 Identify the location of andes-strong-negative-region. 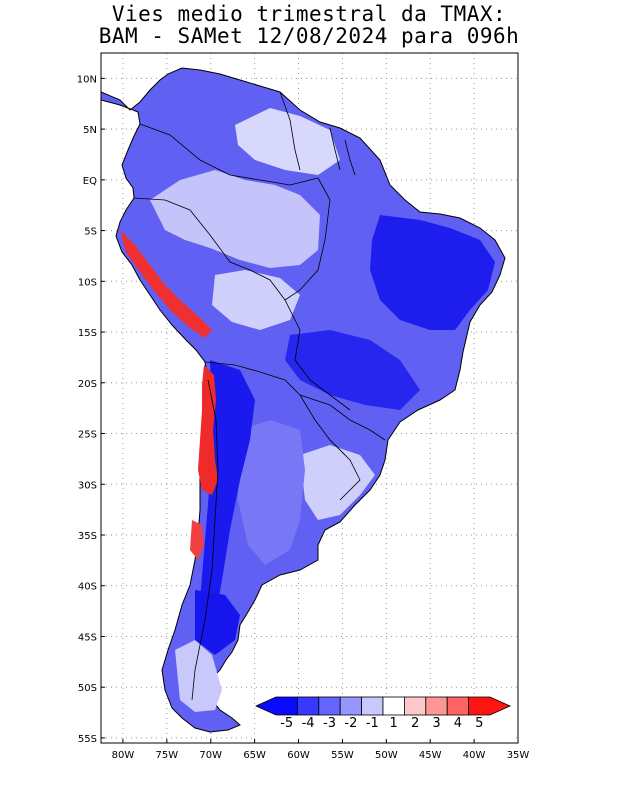
(227, 490).